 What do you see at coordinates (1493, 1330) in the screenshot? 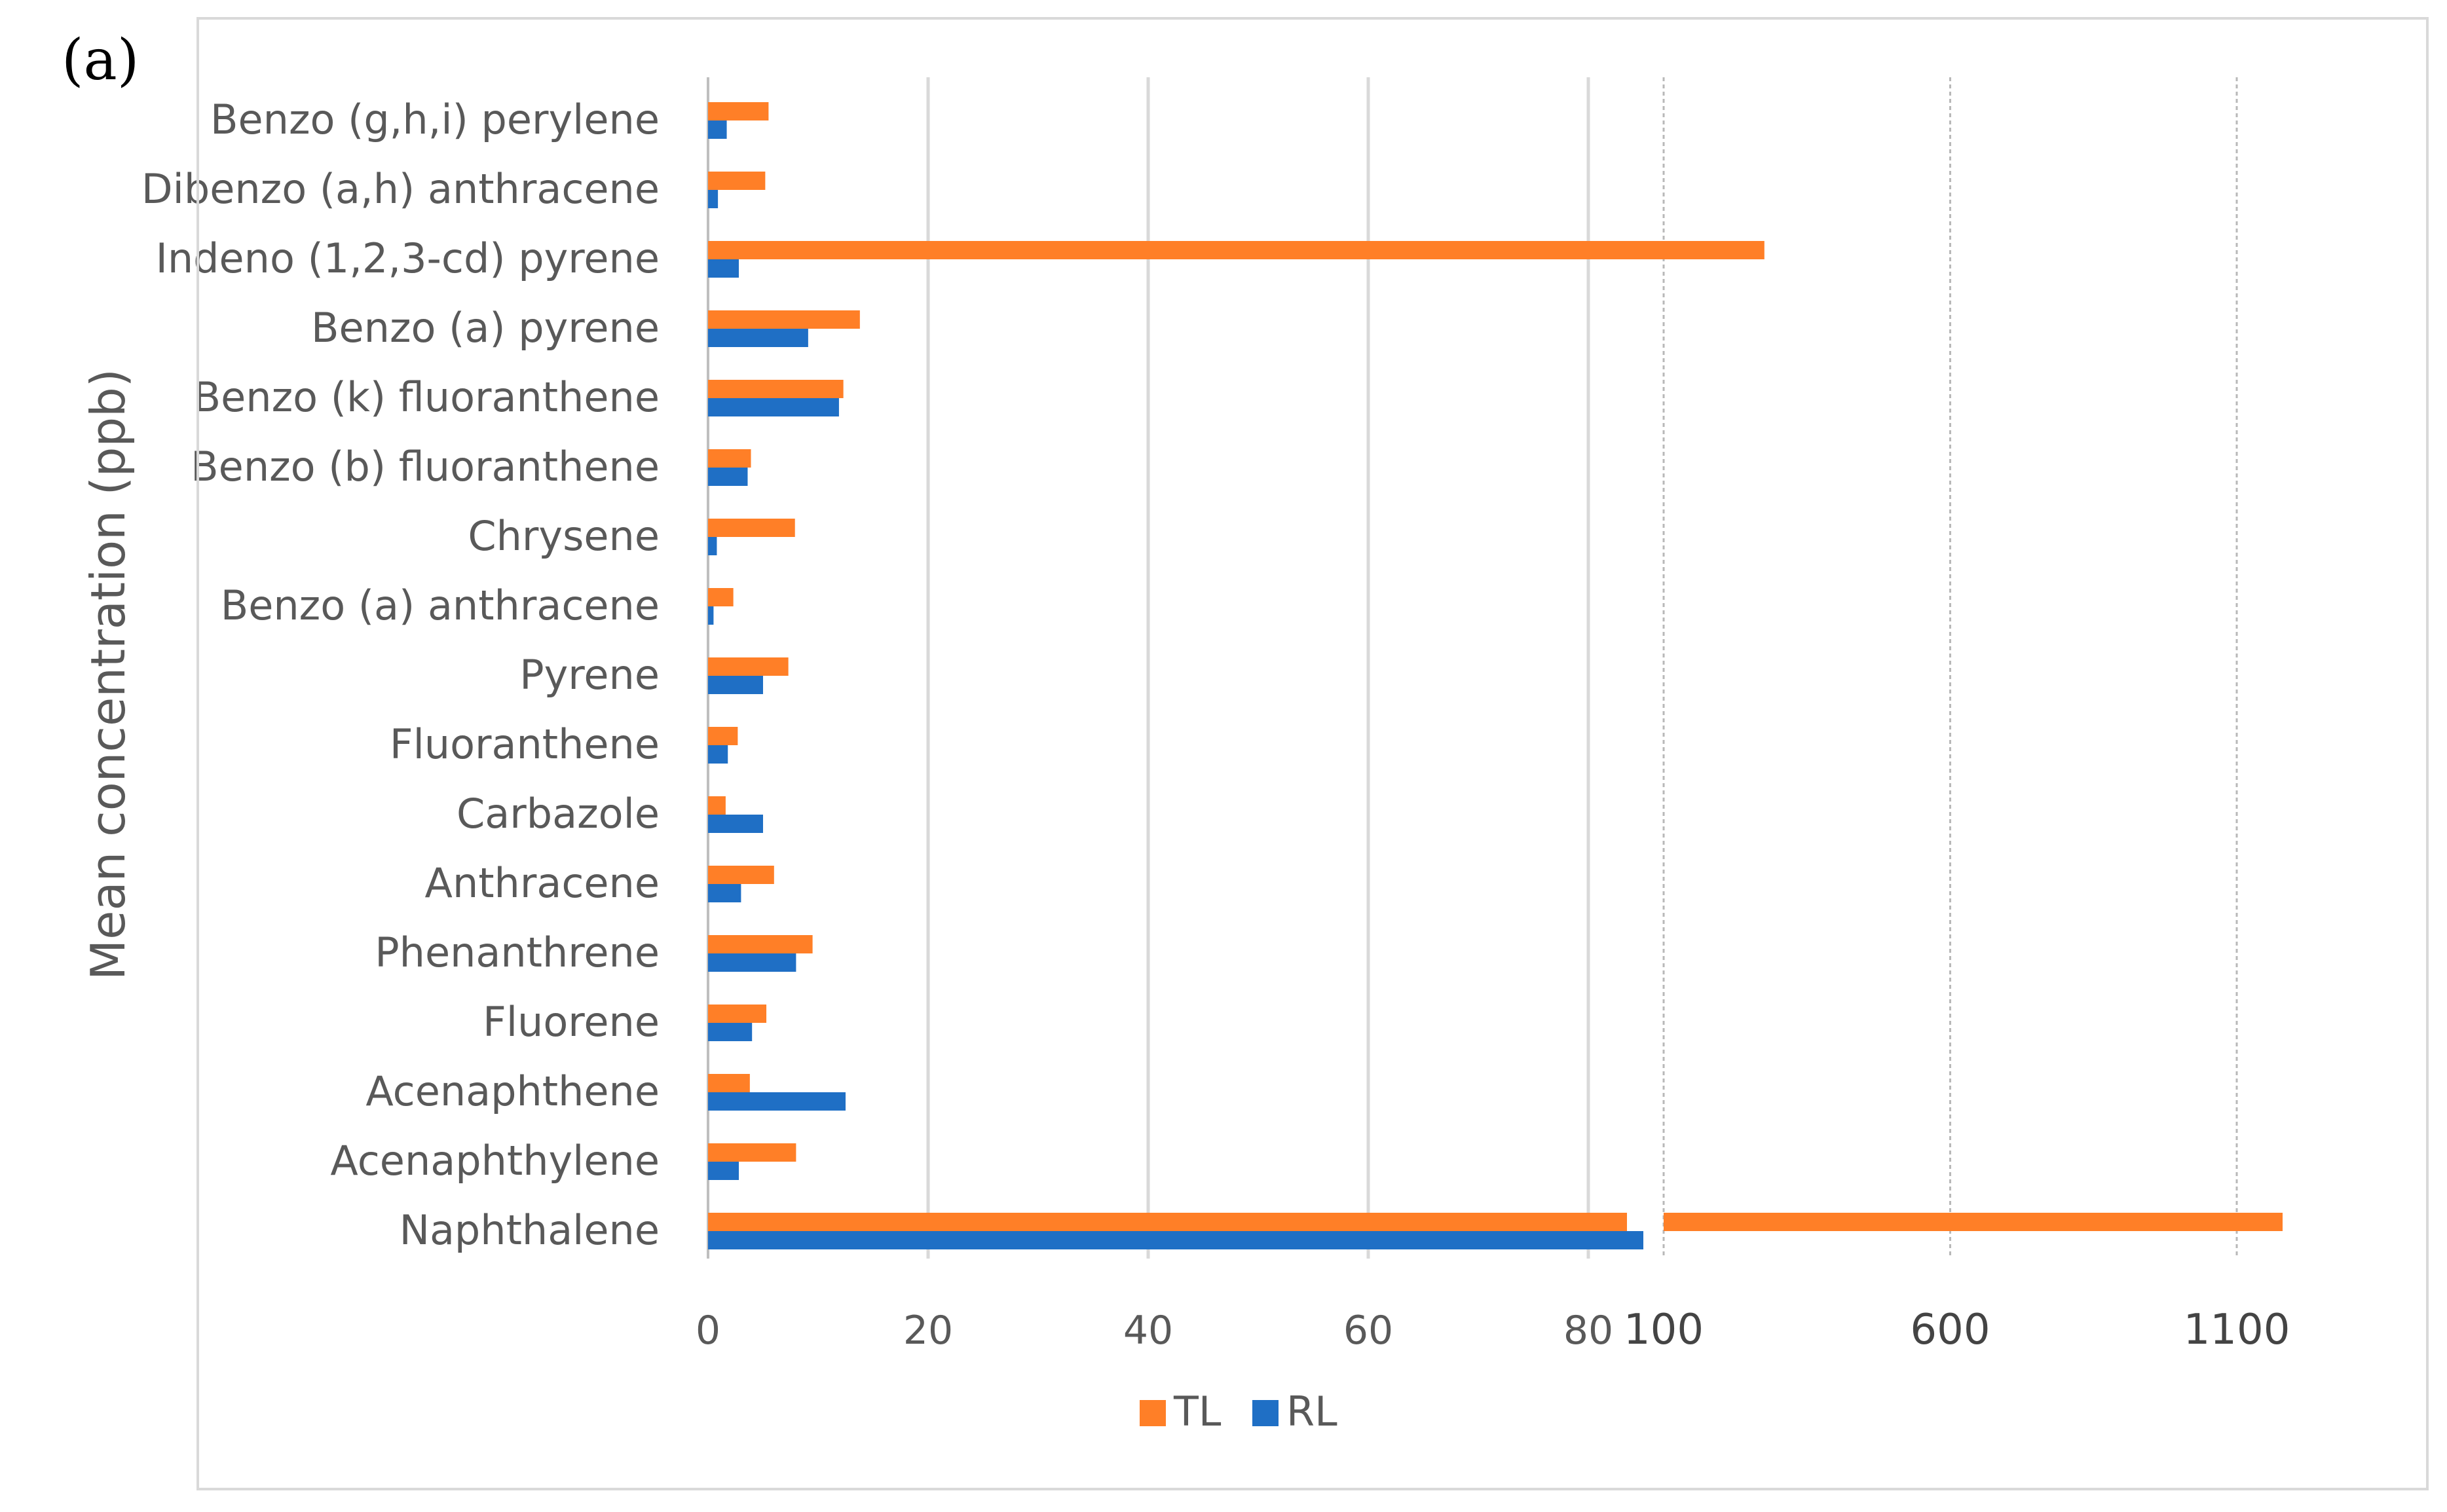
I see `x-tick-labels: 0 20 40 60 80 100 600 1100` at bounding box center [1493, 1330].